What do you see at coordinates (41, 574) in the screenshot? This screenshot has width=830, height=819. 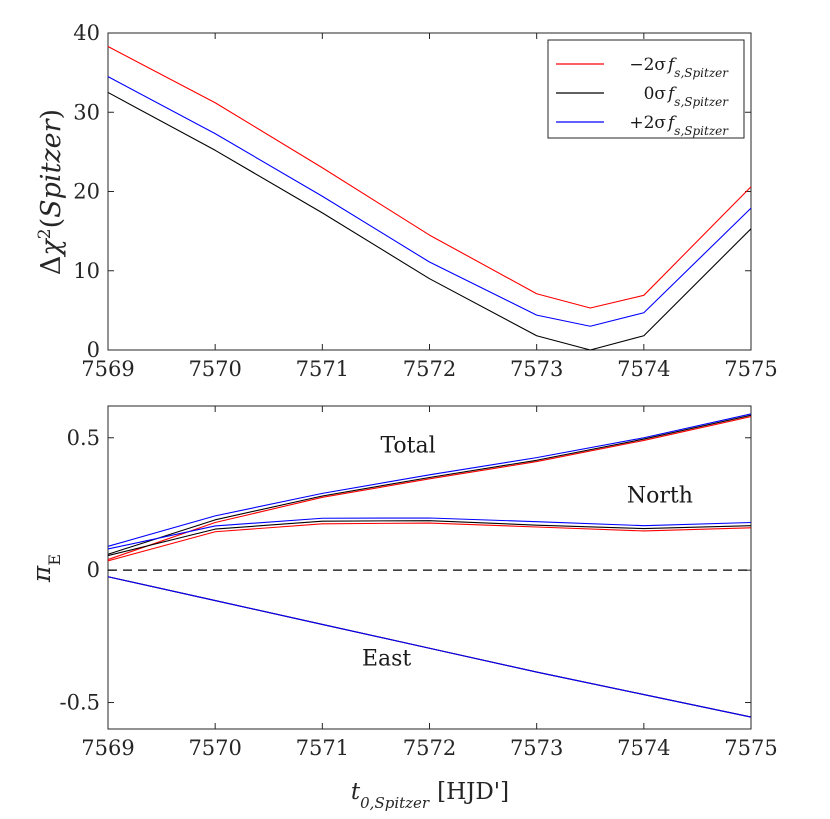 I see `ylabel-pi: π` at bounding box center [41, 574].